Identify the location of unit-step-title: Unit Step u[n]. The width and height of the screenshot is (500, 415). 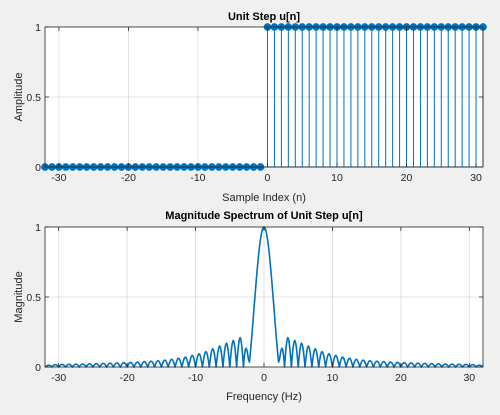
(264, 17).